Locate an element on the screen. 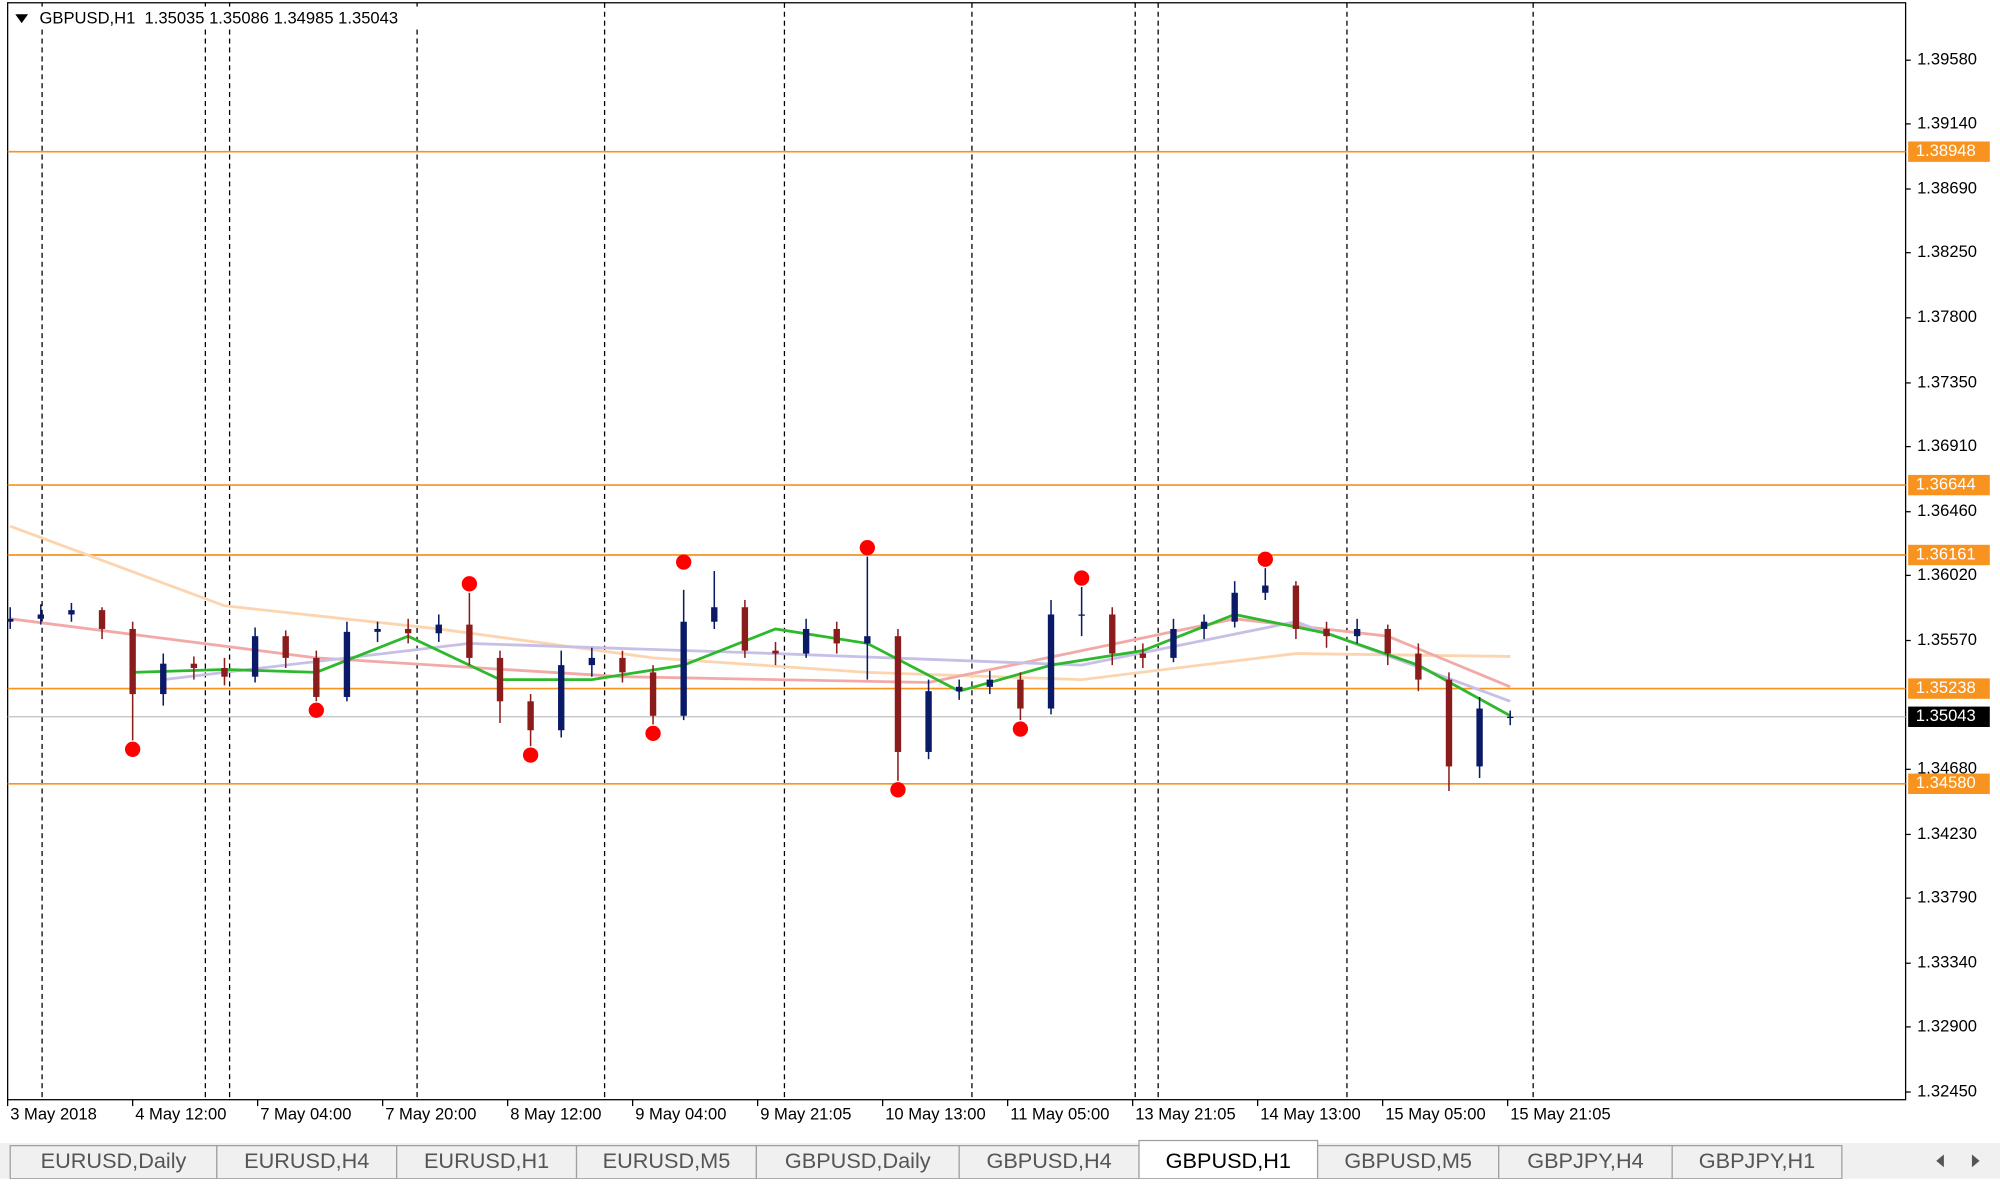 This screenshot has width=2000, height=1184. y-tick-label: 1.37800 is located at coordinates (1947, 316).